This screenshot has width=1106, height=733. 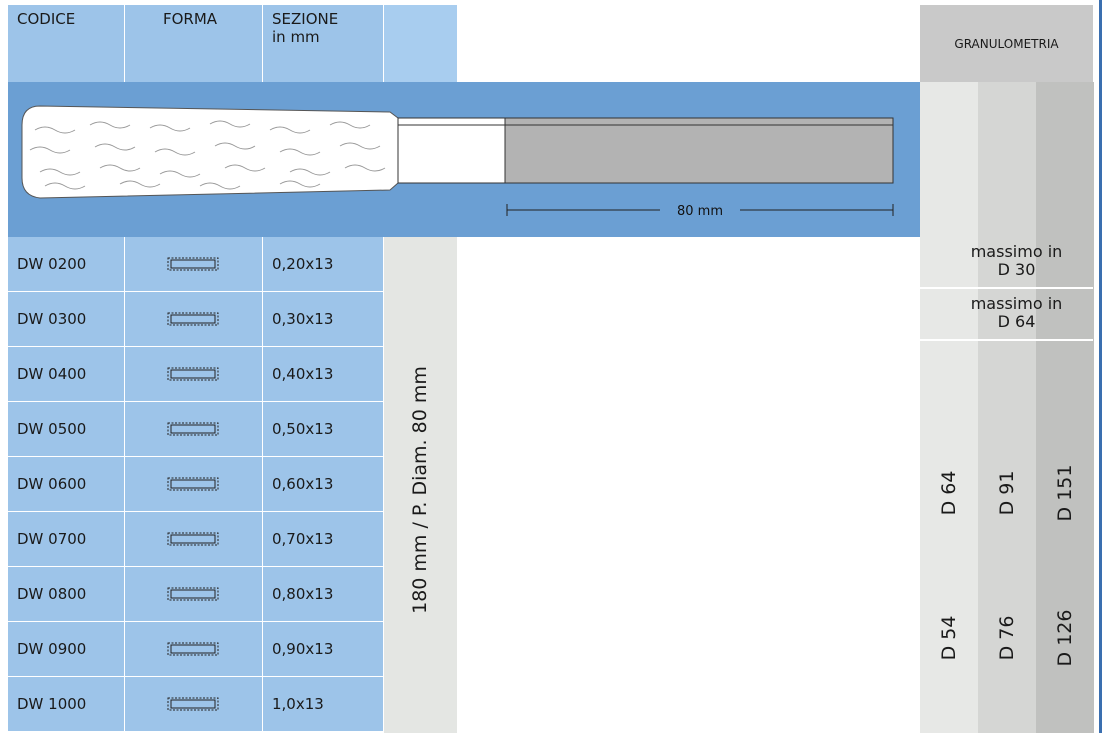 I want to click on text: 0,50x13, so click(x=303, y=429).